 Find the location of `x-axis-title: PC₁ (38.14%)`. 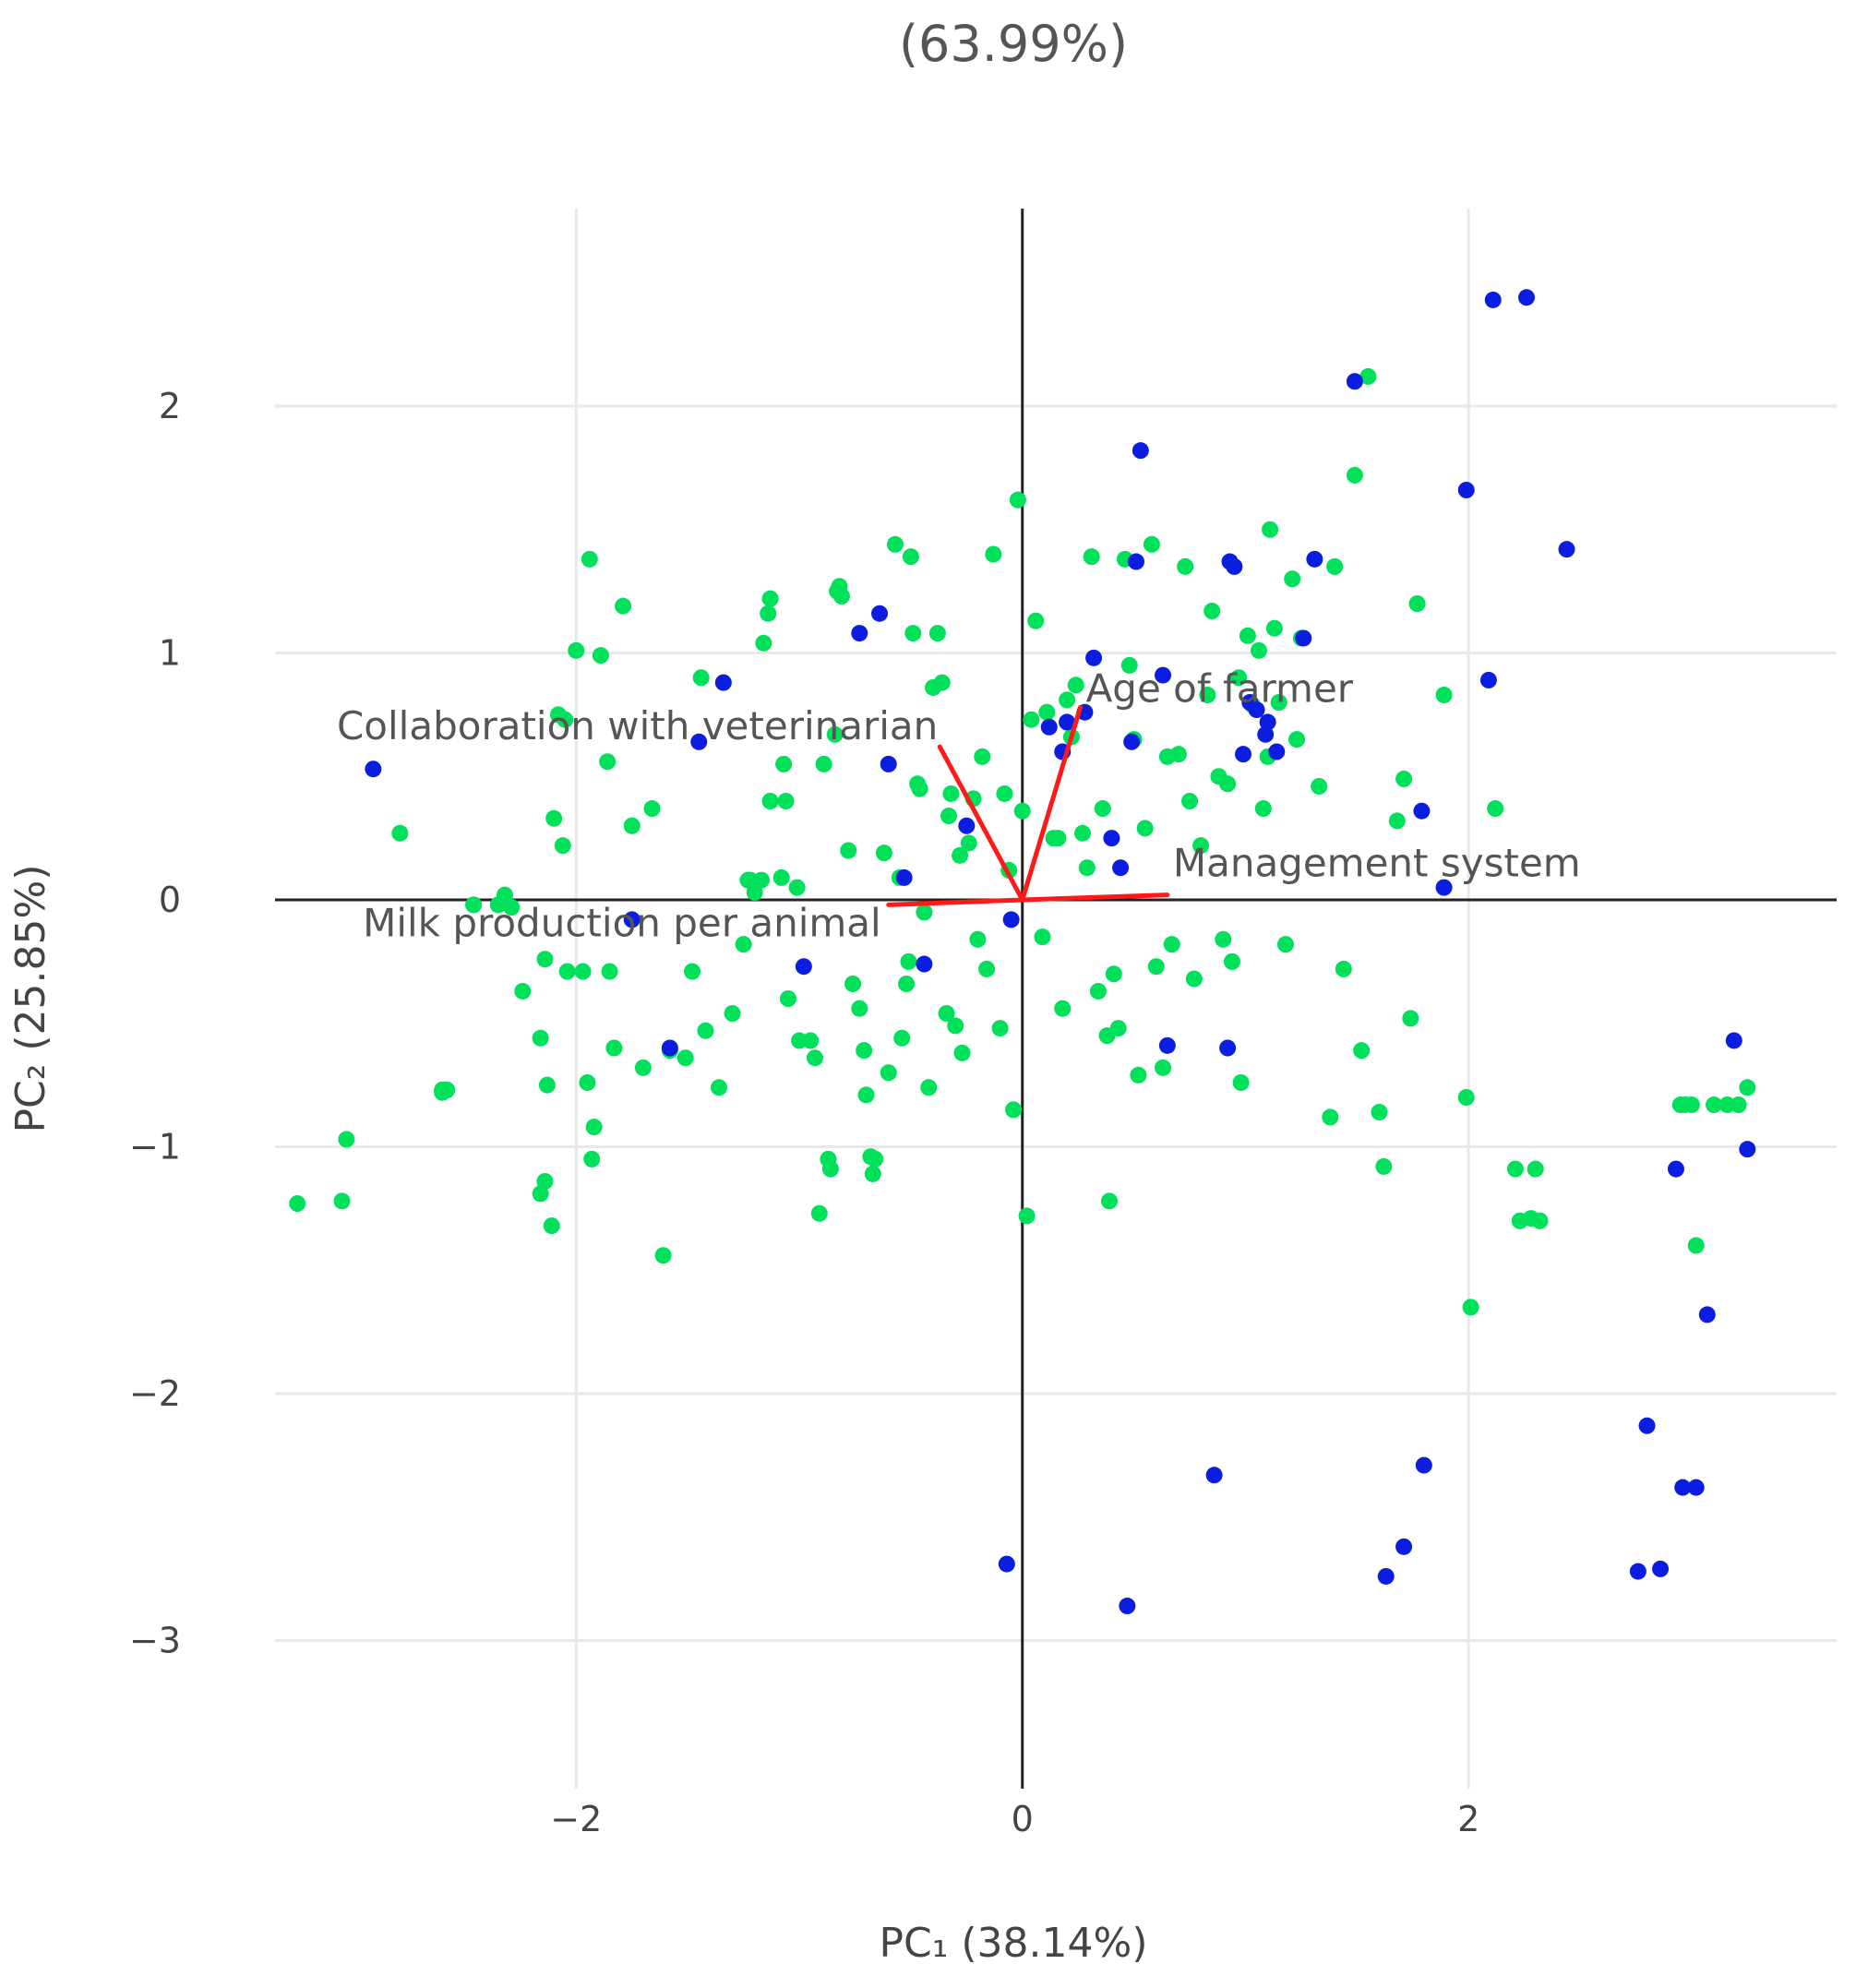

x-axis-title: PC₁ (38.14%) is located at coordinates (1014, 1944).